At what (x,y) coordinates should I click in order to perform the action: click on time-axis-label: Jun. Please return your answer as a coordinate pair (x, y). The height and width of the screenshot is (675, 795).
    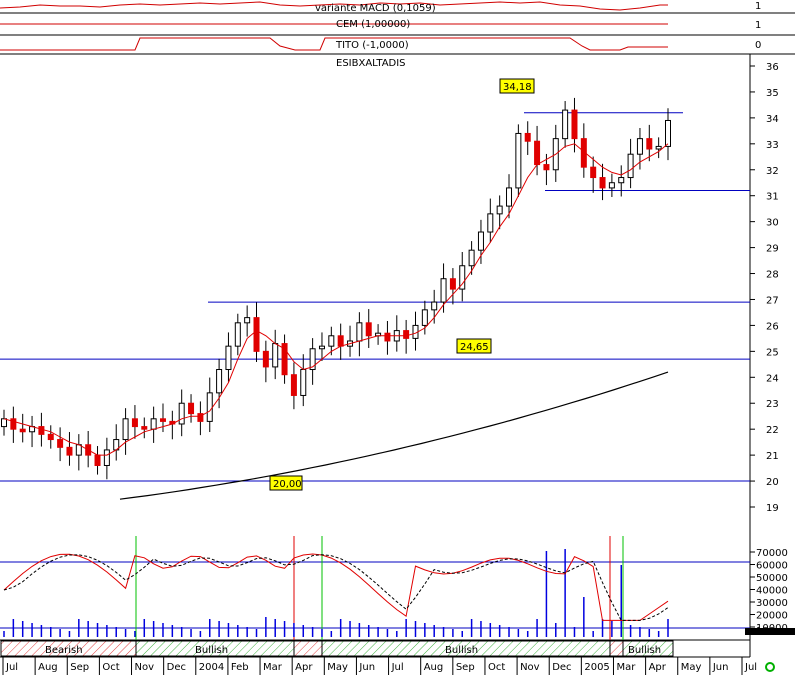
    Looking at the image, I should click on (366, 667).